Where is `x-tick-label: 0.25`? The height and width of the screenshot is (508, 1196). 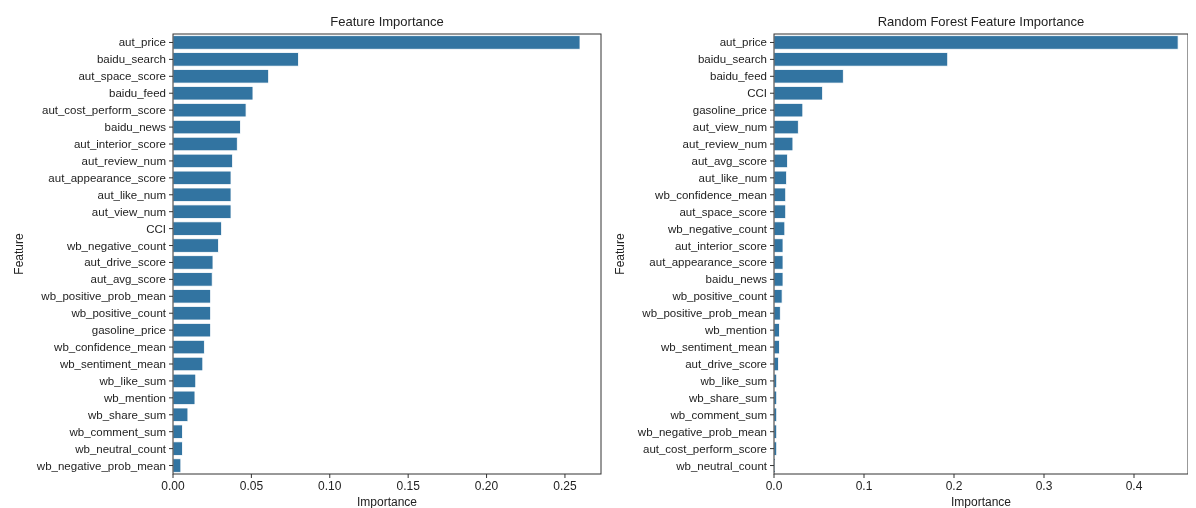
x-tick-label: 0.25 is located at coordinates (565, 486).